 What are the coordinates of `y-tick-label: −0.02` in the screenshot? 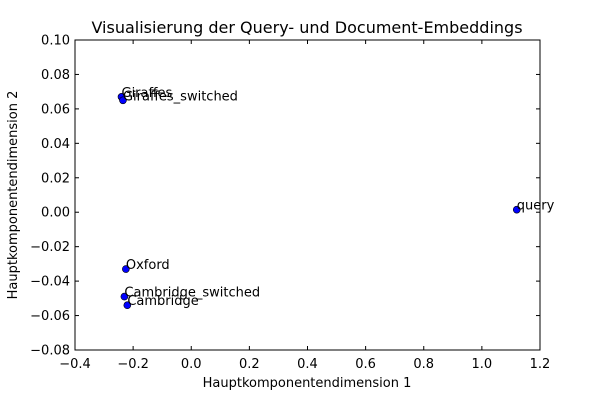 It's located at (50, 247).